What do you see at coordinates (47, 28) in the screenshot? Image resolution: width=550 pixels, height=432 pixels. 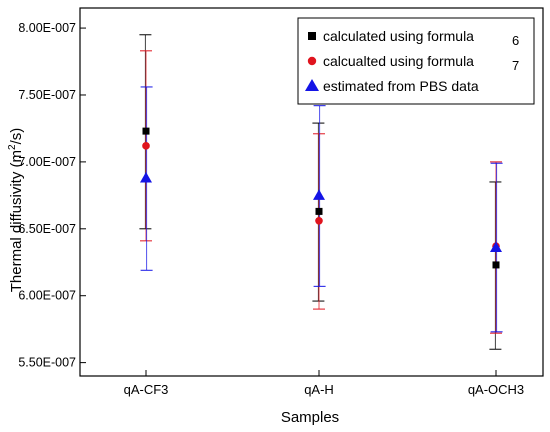 I see `y-tick-label: 8.00E-007` at bounding box center [47, 28].